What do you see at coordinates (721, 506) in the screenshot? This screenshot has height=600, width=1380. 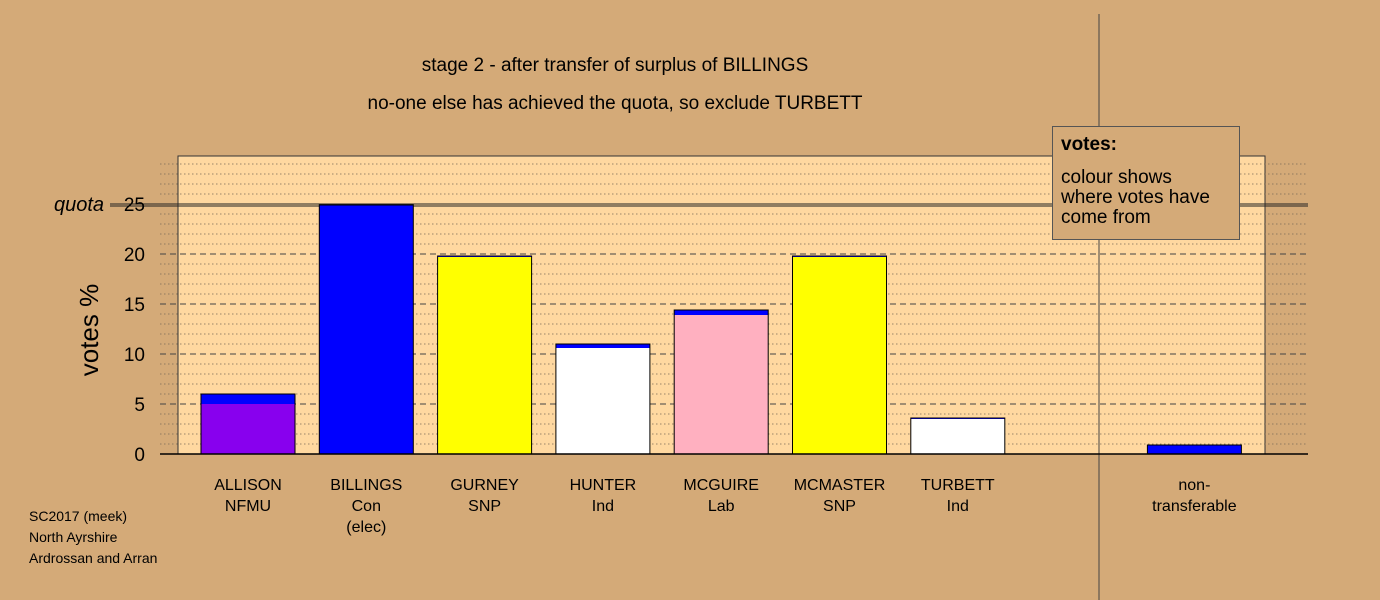 I see `category-label: Lab` at bounding box center [721, 506].